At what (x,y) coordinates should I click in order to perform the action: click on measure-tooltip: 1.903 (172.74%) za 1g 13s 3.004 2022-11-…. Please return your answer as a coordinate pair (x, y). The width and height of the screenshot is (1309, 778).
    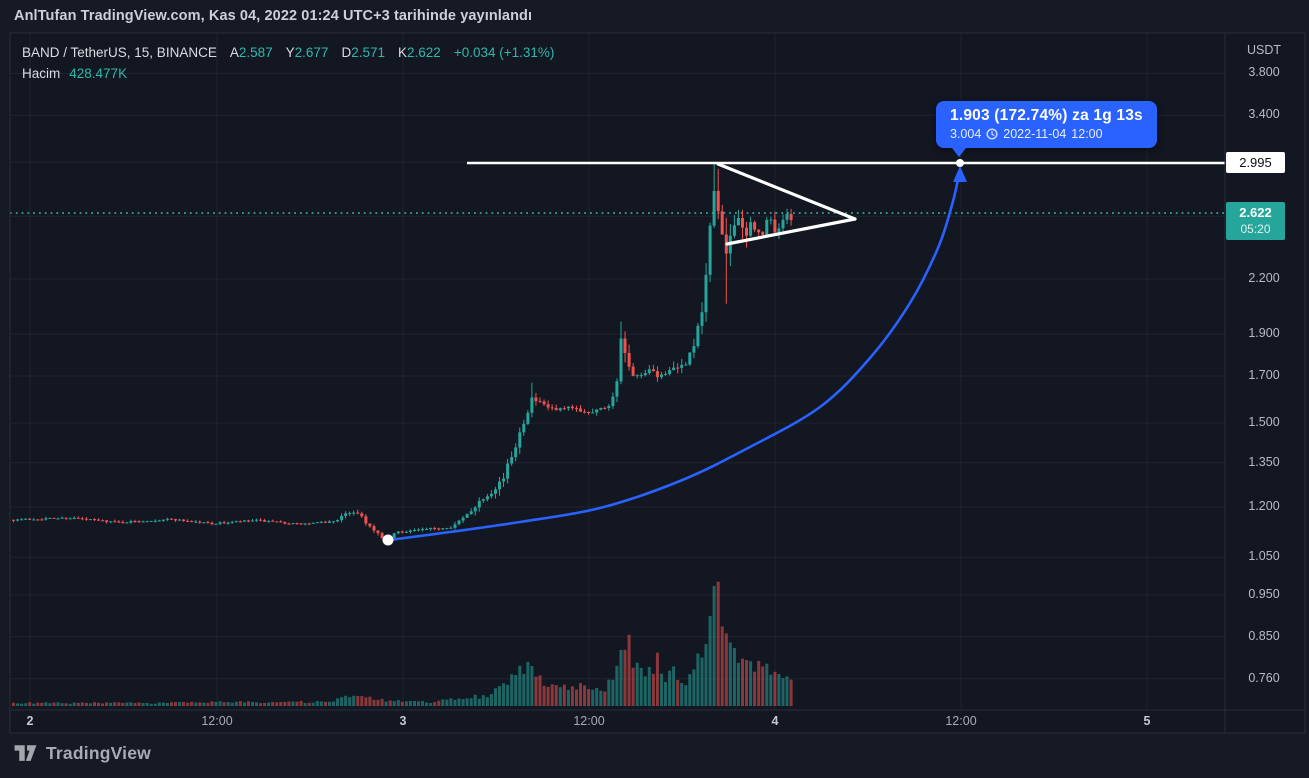
    Looking at the image, I should click on (1046, 129).